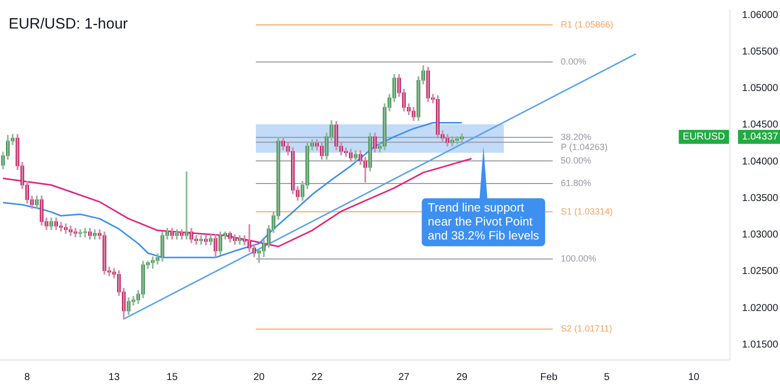 This screenshot has width=780, height=390. I want to click on y-tick-label: 1.01500, so click(760, 344).